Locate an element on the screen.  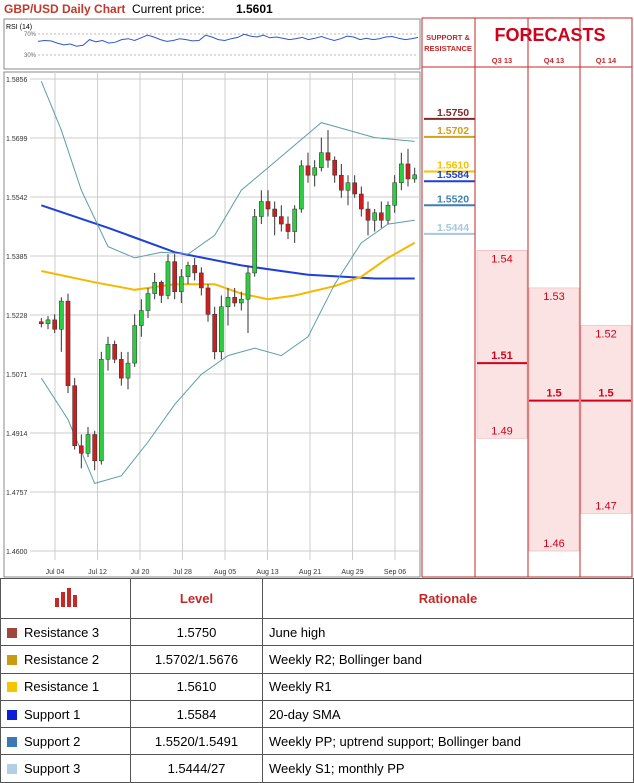
y-tick-label: 1.4914 is located at coordinates (17, 434).